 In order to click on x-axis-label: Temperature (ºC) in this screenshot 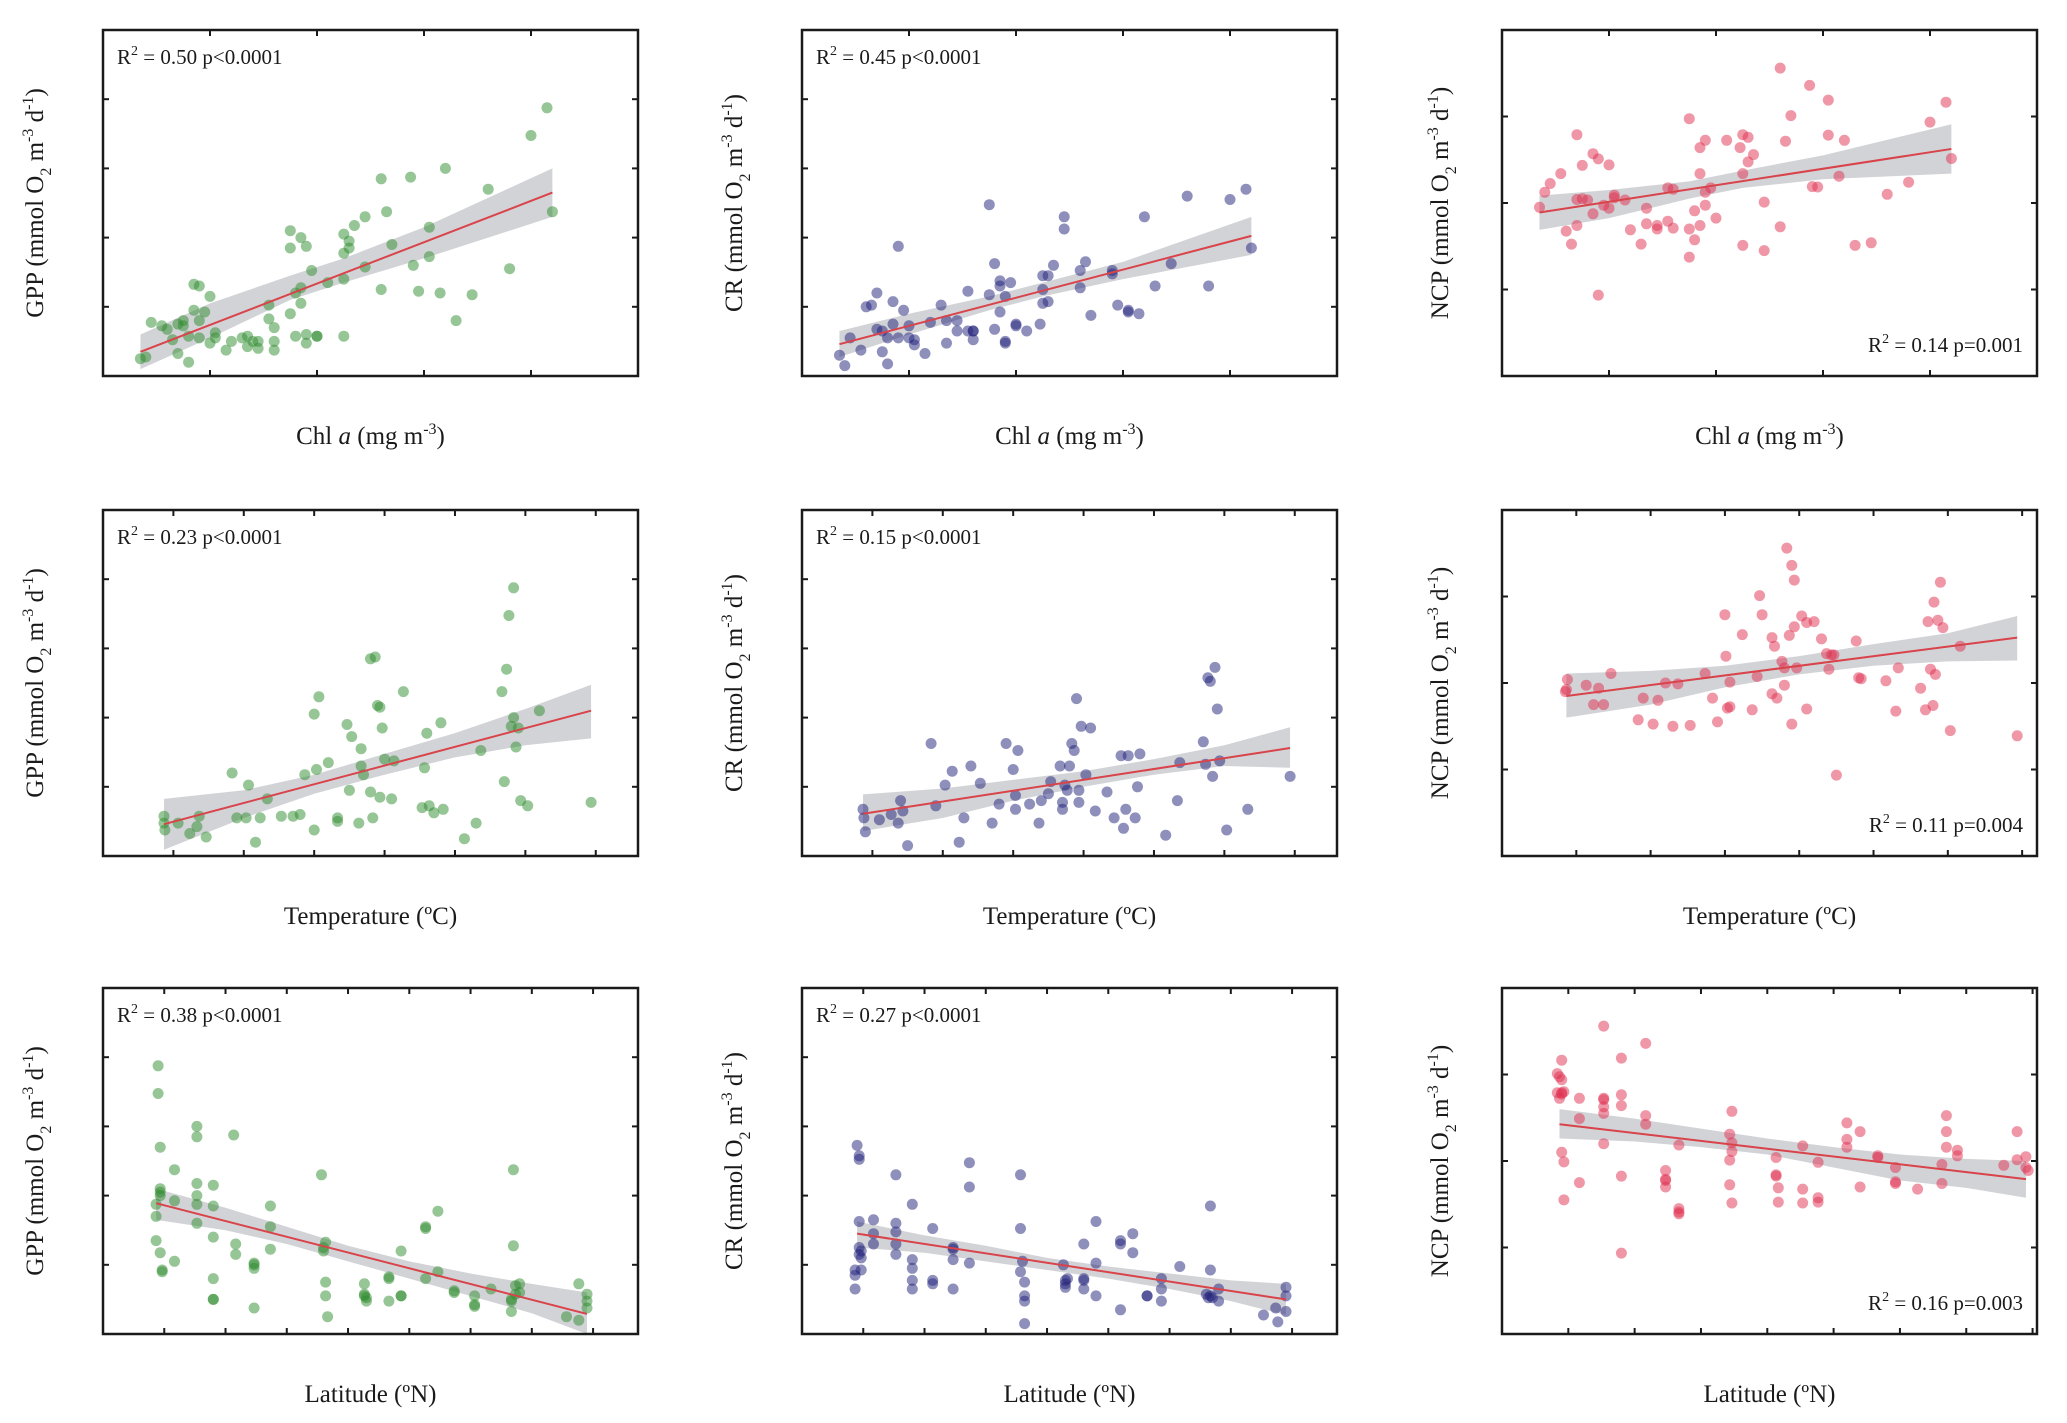, I will do `click(1769, 916)`.